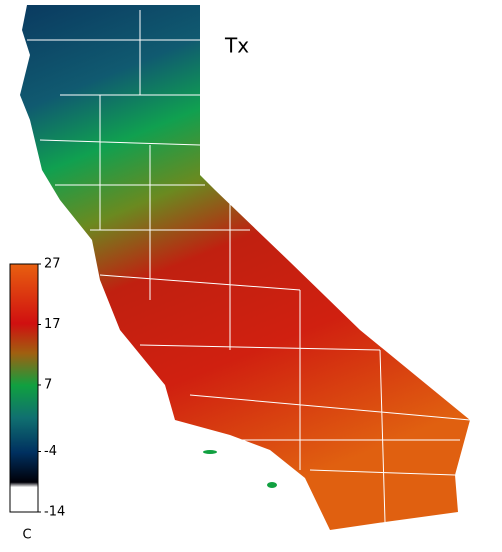  Describe the element at coordinates (52, 264) in the screenshot. I see `colorbar-tick-label: 27` at that location.